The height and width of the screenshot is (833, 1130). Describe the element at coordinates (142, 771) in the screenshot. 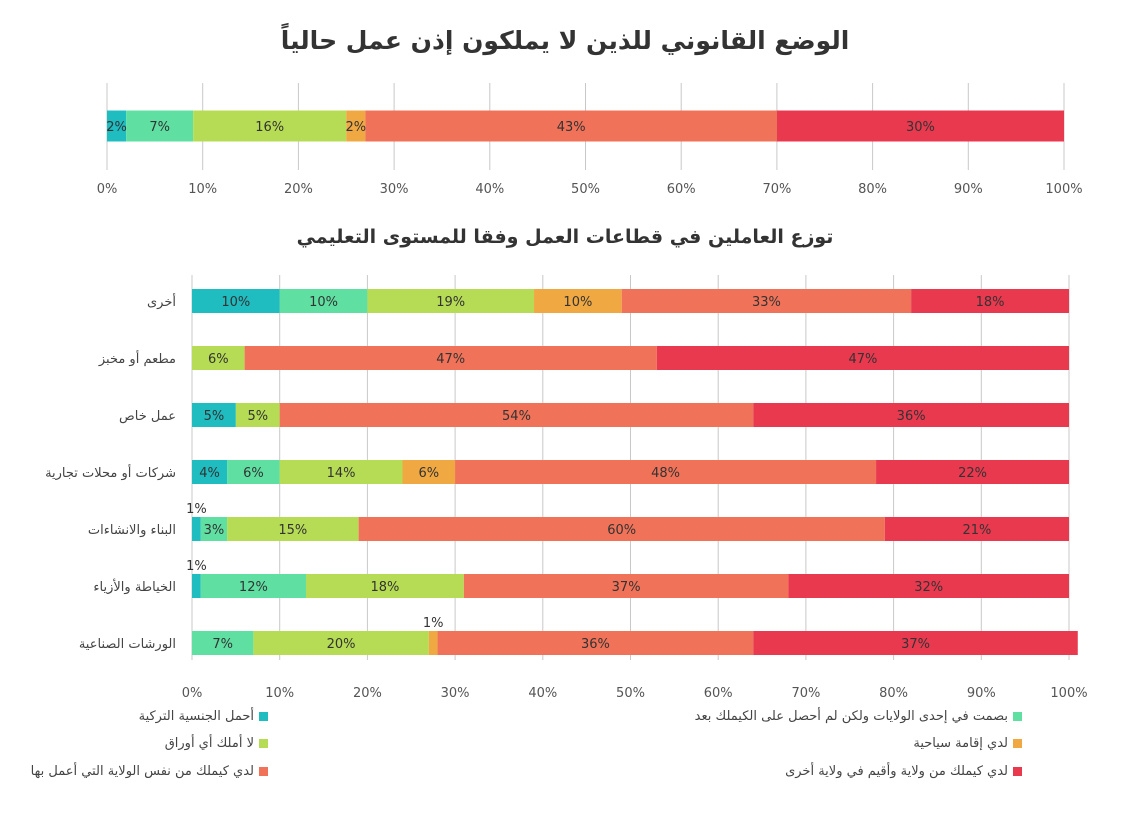

I see `legend-label: لدي كيملك من نفس الولاية التي أعمل بها` at that location.